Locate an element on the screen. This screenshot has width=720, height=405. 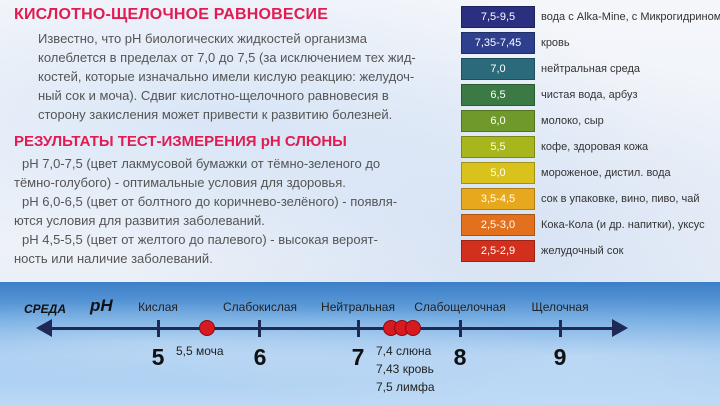
ph-axis-line is located at coordinates (329, 328).